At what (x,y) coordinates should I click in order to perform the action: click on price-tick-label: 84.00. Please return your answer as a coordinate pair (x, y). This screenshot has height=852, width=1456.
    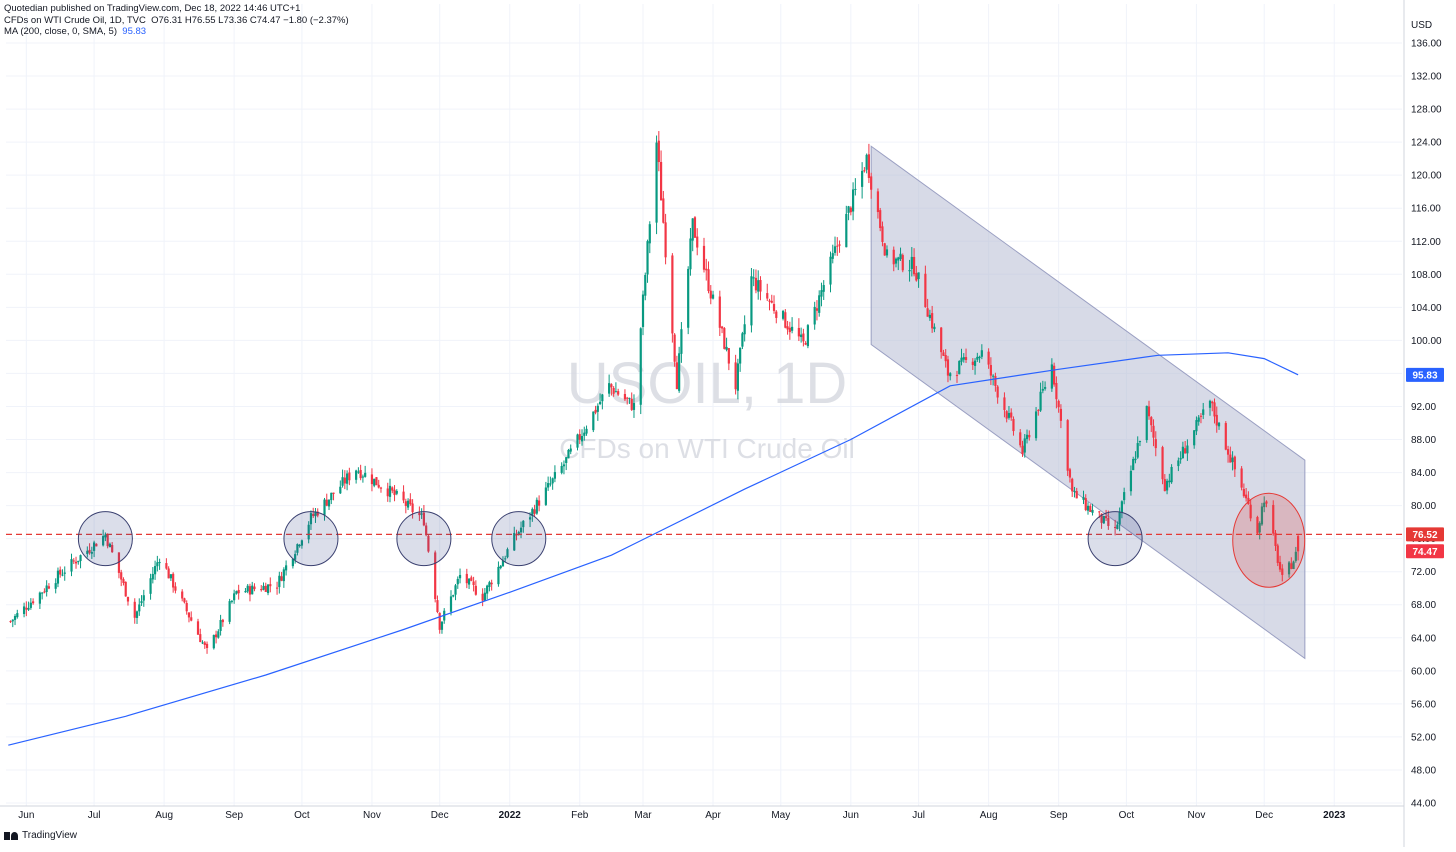
    Looking at the image, I should click on (1423, 473).